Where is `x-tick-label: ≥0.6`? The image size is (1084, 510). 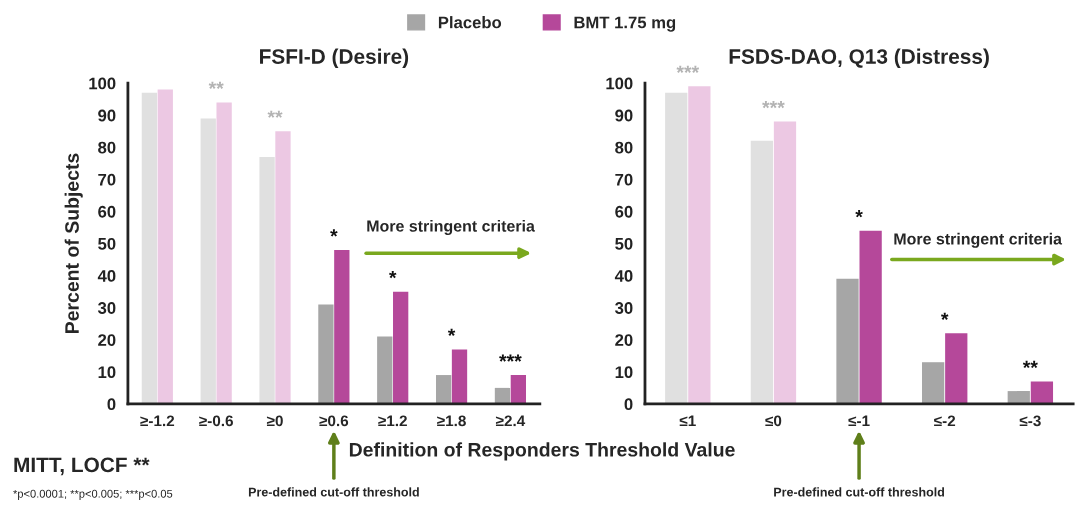
x-tick-label: ≥0.6 is located at coordinates (334, 421).